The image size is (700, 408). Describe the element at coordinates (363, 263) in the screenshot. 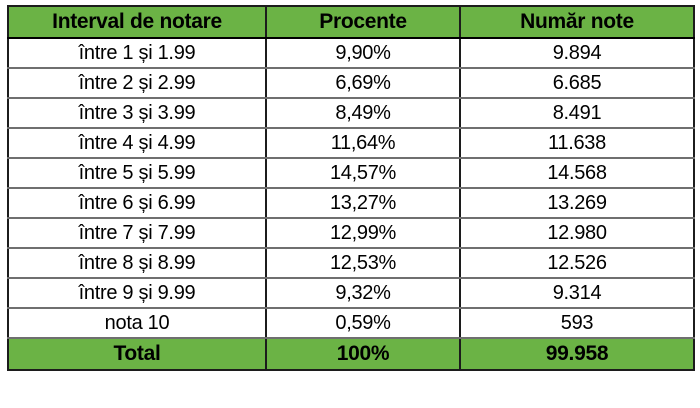

I see `percent-cell: 12,53%` at that location.